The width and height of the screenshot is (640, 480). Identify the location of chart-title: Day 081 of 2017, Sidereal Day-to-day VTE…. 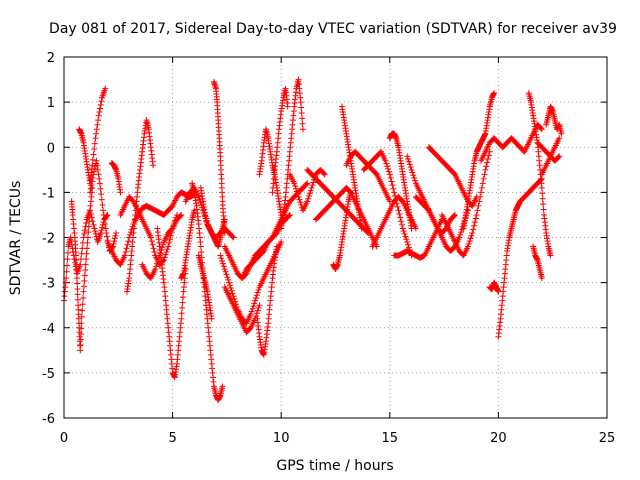
(333, 29).